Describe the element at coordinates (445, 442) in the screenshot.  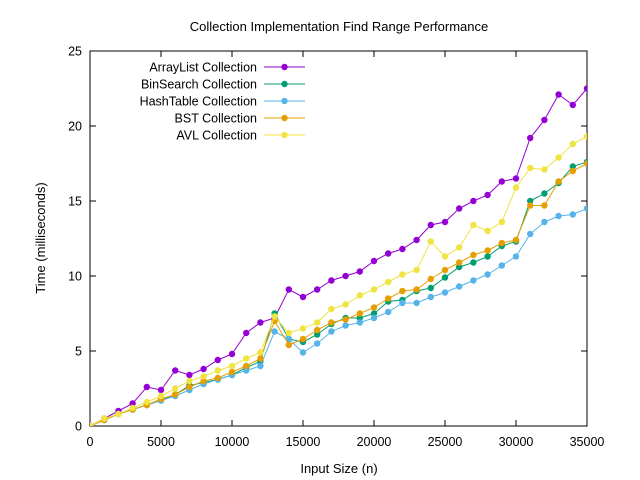
I see `x-tick-label: 25000` at that location.